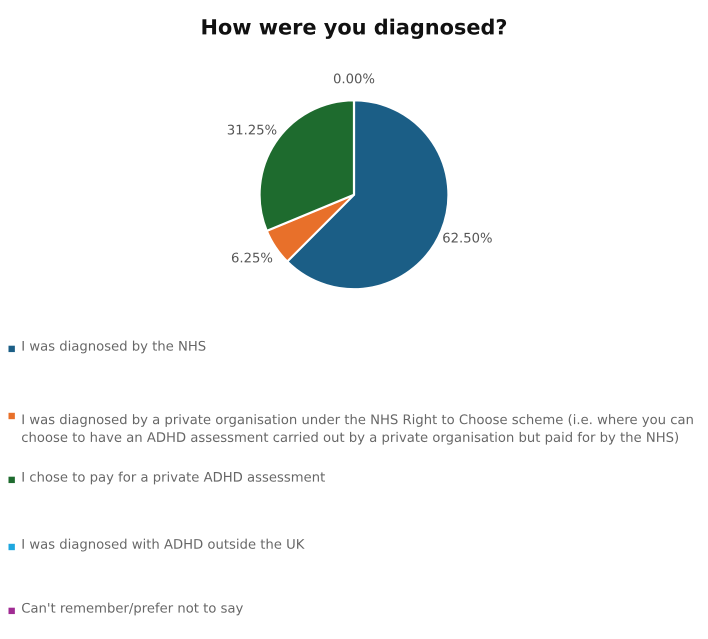  Describe the element at coordinates (173, 478) in the screenshot. I see `legend-label: I chose to pay for a private ADHD assessment` at that location.